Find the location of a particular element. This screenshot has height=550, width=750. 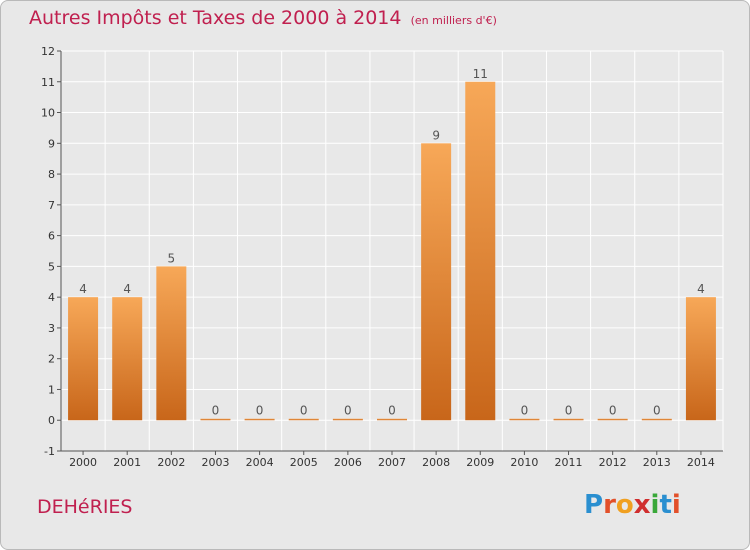

value-label-2014: 4 is located at coordinates (701, 289).